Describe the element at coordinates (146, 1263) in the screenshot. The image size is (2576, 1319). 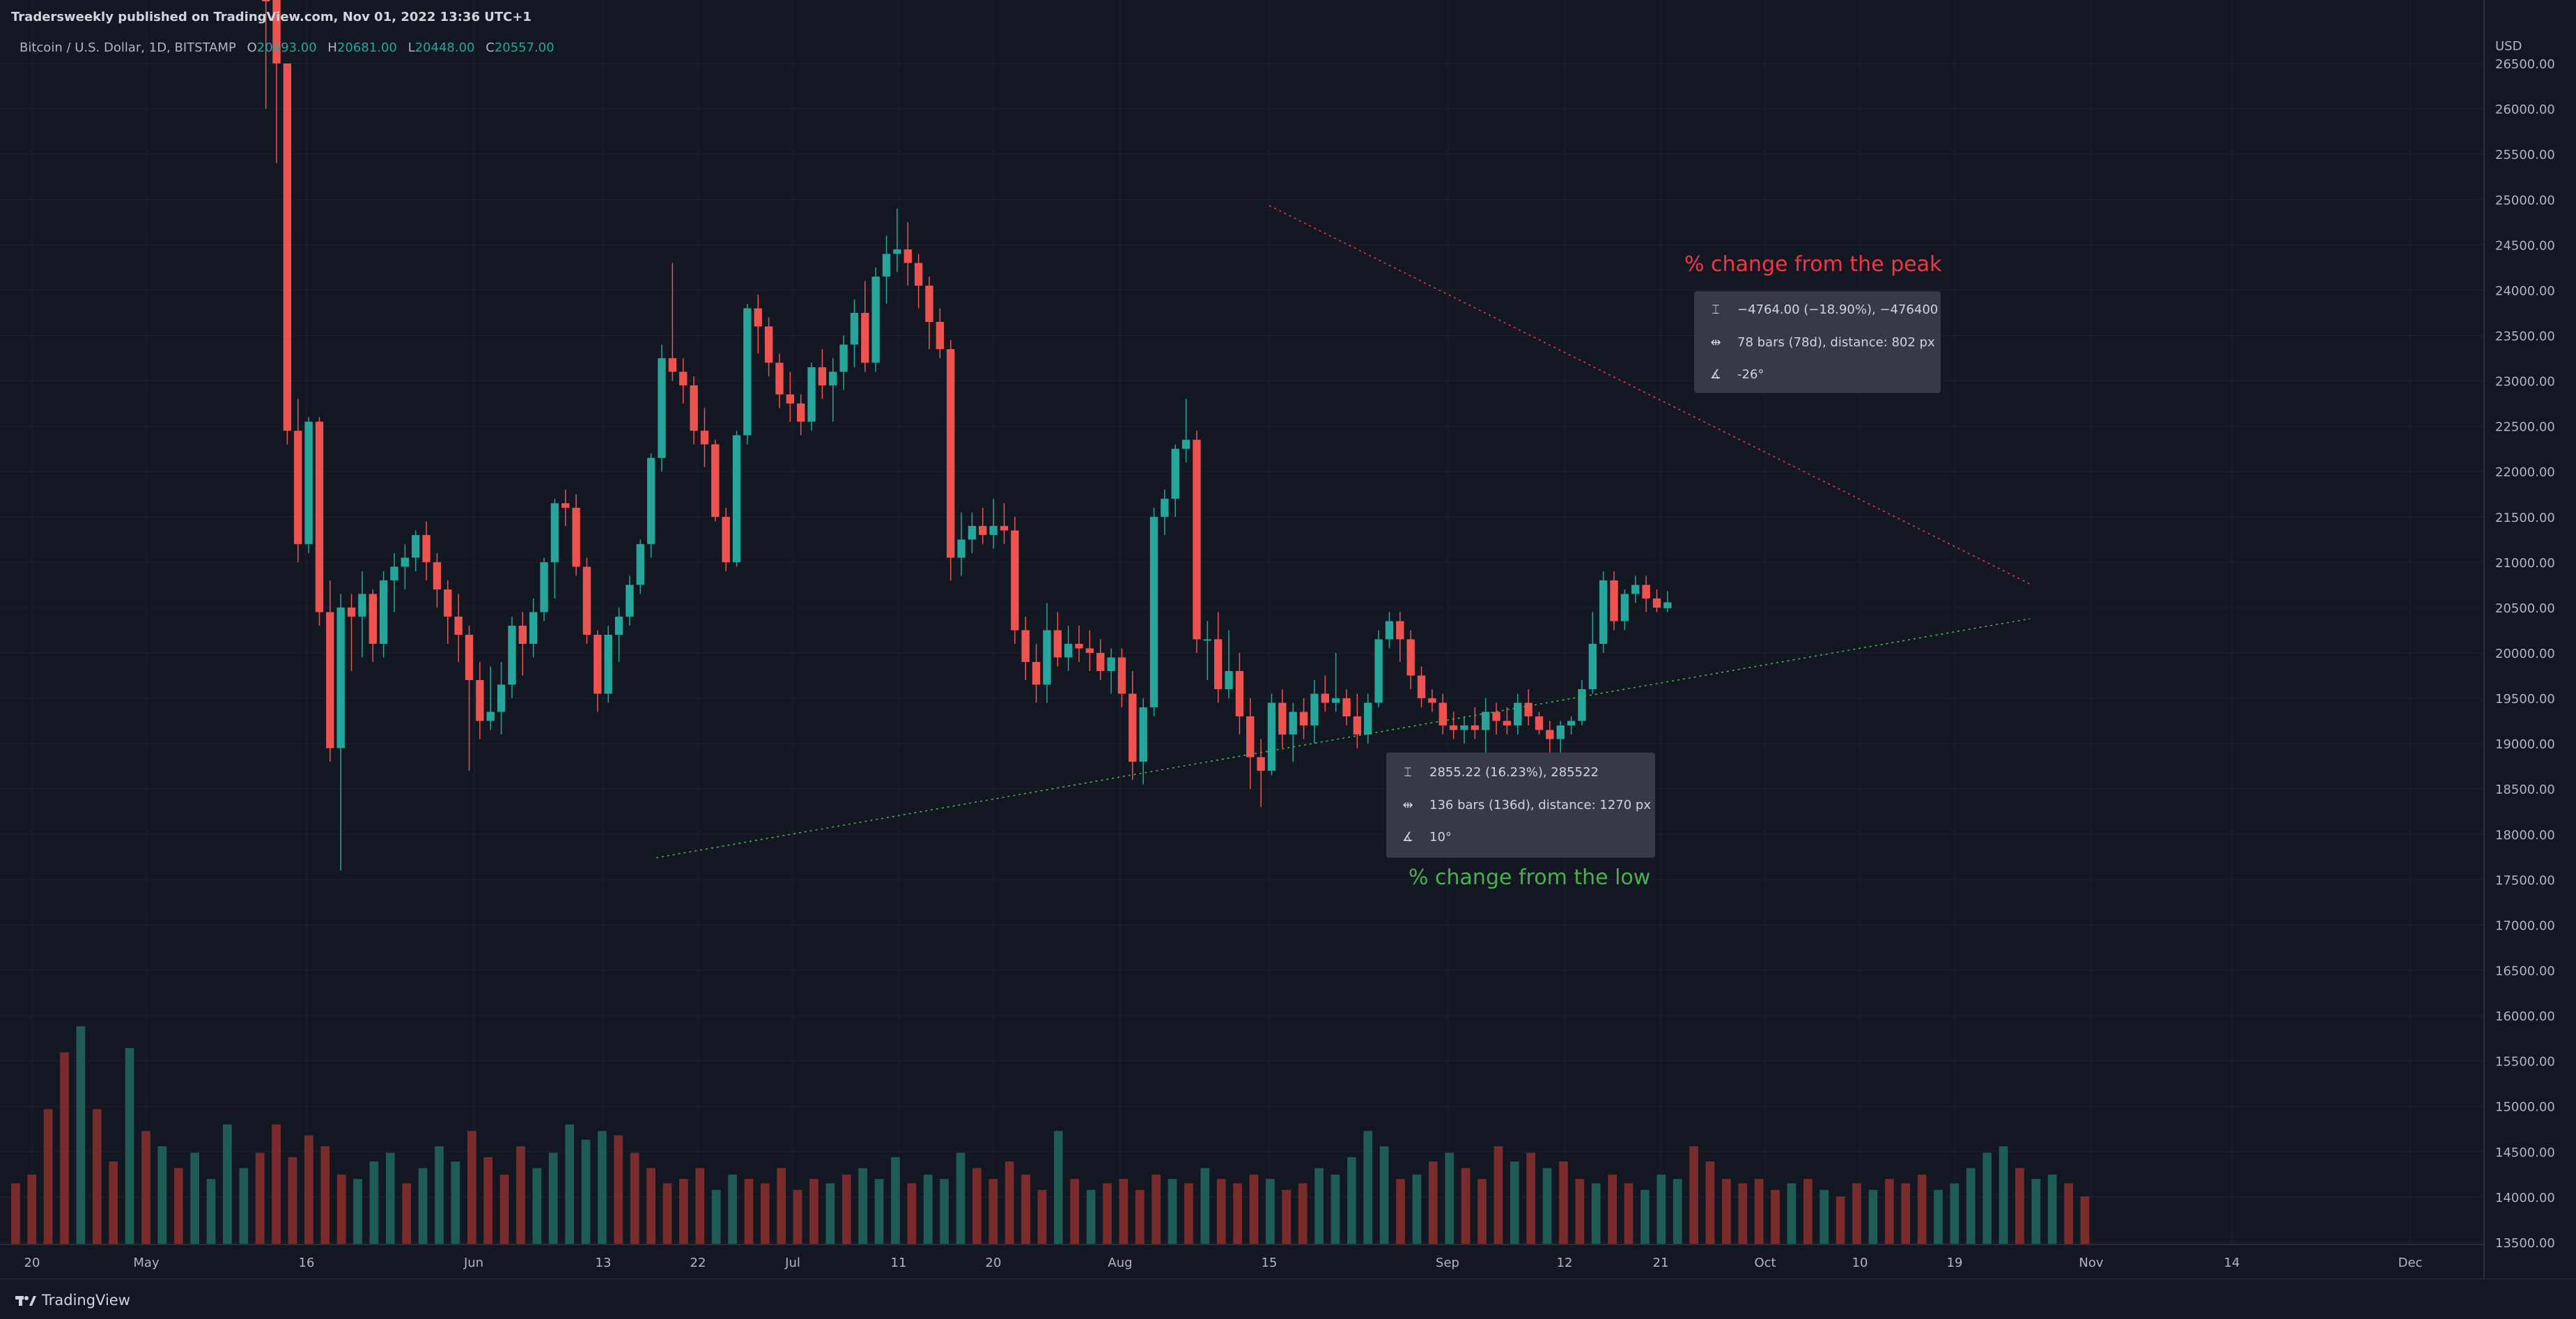
I see `time-tick-label: May` at that location.